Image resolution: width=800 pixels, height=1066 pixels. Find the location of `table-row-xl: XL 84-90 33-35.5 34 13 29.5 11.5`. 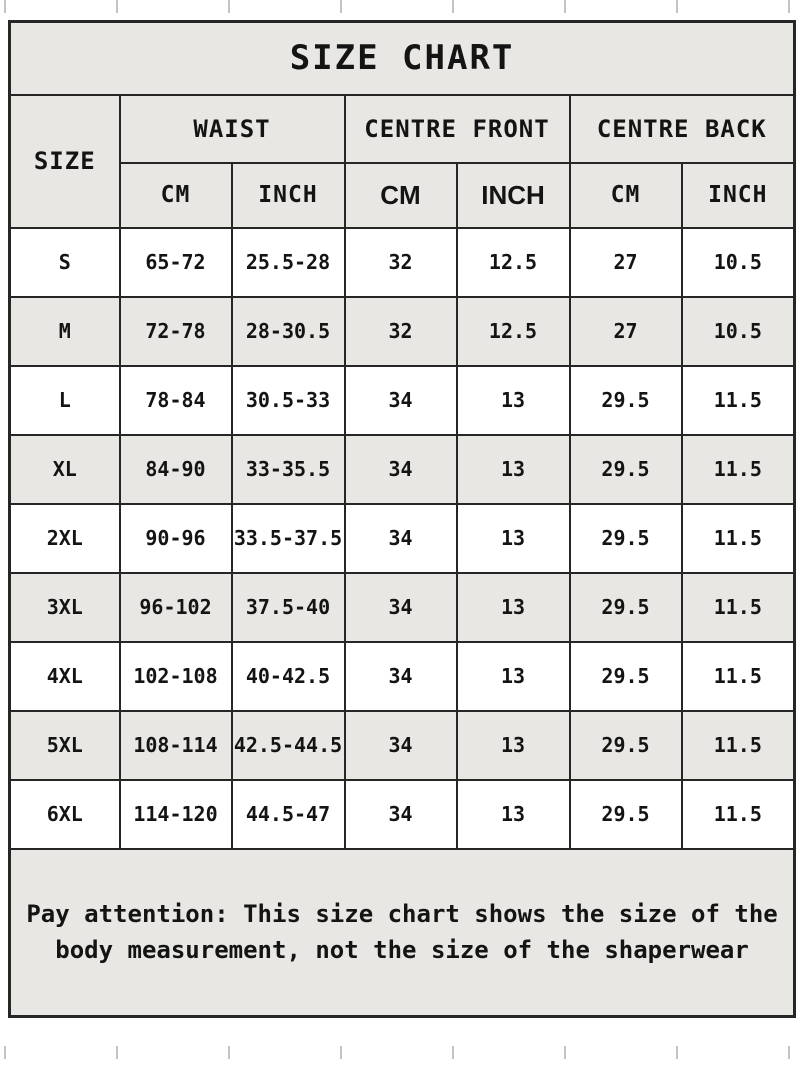

table-row-xl: XL 84-90 33-35.5 34 13 29.5 11.5 is located at coordinates (402, 469).